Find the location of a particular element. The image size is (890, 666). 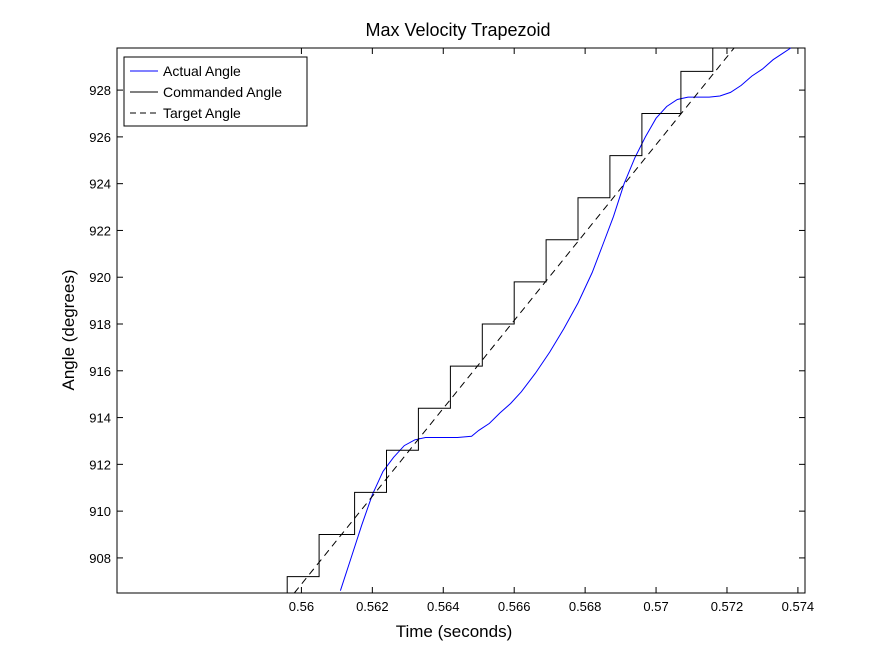

x-axis-label: Time (seconds) is located at coordinates (454, 631).